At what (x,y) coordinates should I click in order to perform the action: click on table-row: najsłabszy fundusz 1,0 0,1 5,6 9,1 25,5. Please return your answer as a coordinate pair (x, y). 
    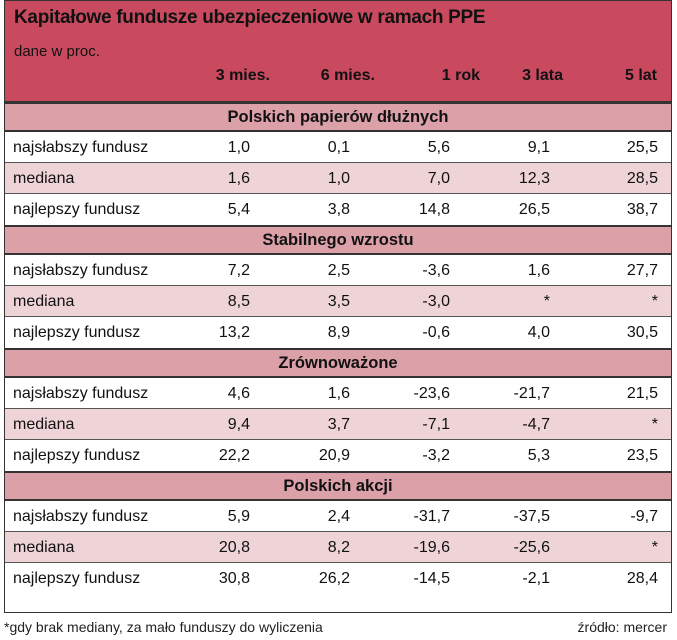
    Looking at the image, I should click on (338, 147).